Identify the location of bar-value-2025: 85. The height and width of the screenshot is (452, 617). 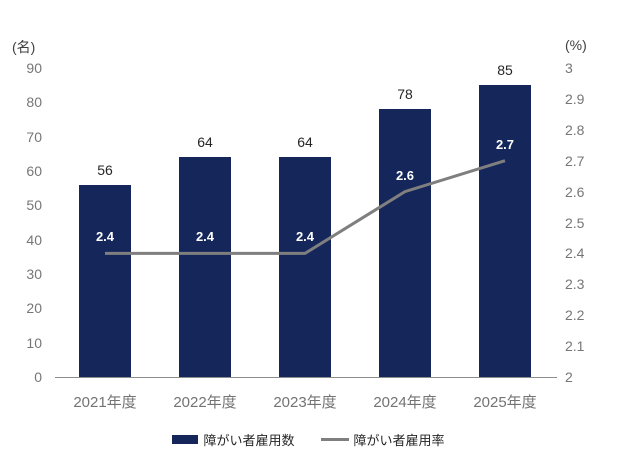
(505, 70).